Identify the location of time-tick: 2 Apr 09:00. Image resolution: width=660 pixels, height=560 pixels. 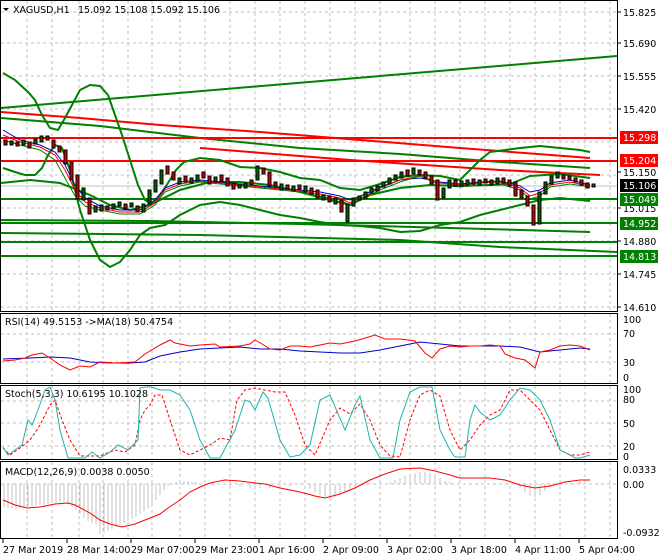
(351, 550).